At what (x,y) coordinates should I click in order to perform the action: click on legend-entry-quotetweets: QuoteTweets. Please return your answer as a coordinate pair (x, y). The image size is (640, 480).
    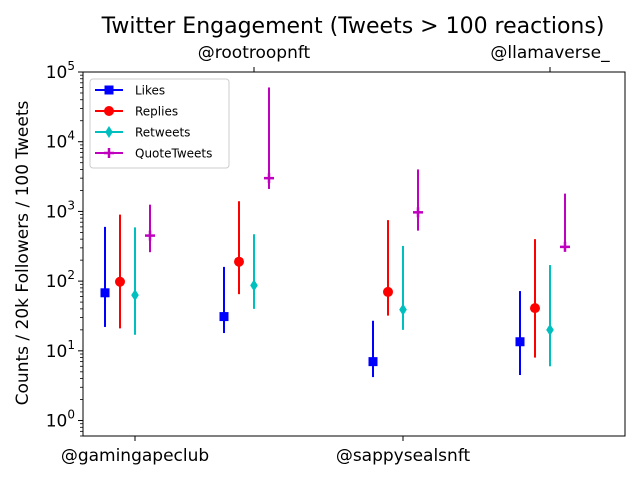
    Looking at the image, I should click on (153, 154).